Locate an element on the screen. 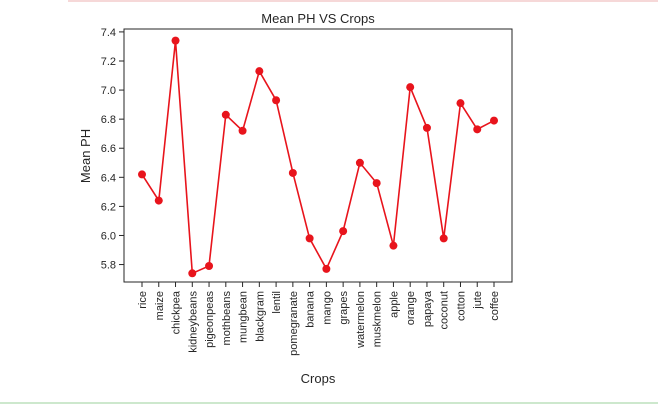 The image size is (658, 411). data-point-muskmelon is located at coordinates (376, 183).